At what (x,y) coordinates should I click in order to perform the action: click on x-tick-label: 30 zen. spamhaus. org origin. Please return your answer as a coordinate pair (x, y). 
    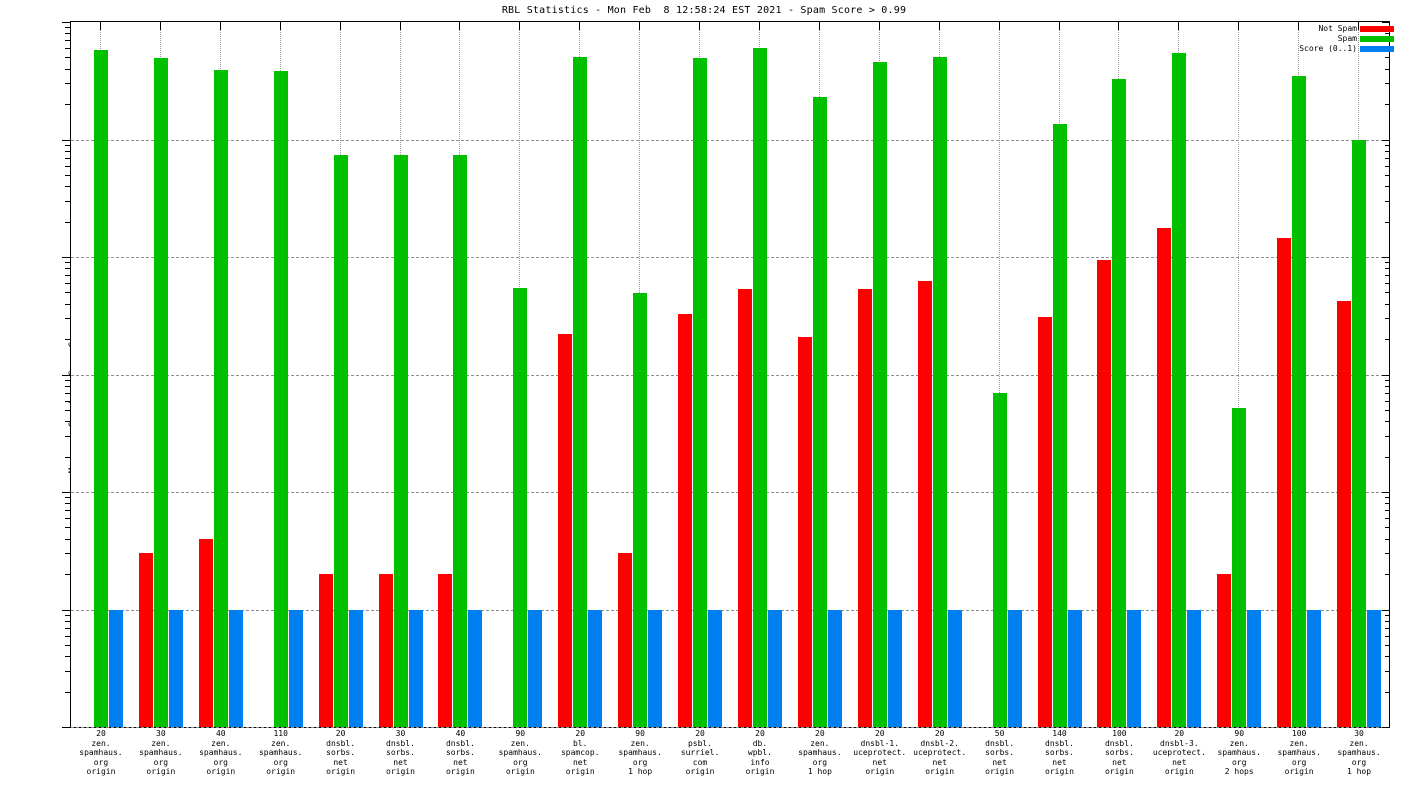
    Looking at the image, I should click on (161, 753).